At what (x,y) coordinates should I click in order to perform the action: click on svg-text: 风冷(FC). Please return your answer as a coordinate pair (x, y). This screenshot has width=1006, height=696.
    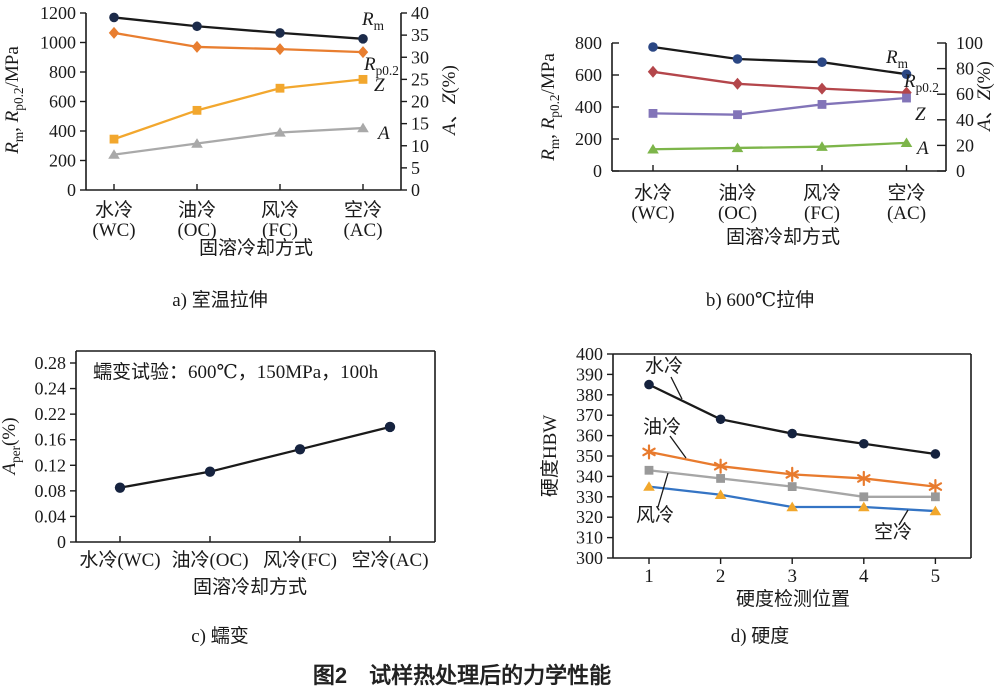
    Looking at the image, I should click on (300, 560).